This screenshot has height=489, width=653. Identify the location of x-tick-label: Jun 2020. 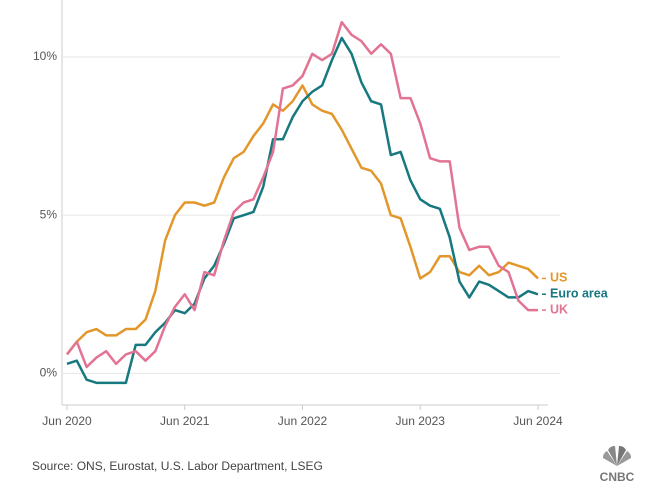
(67, 421).